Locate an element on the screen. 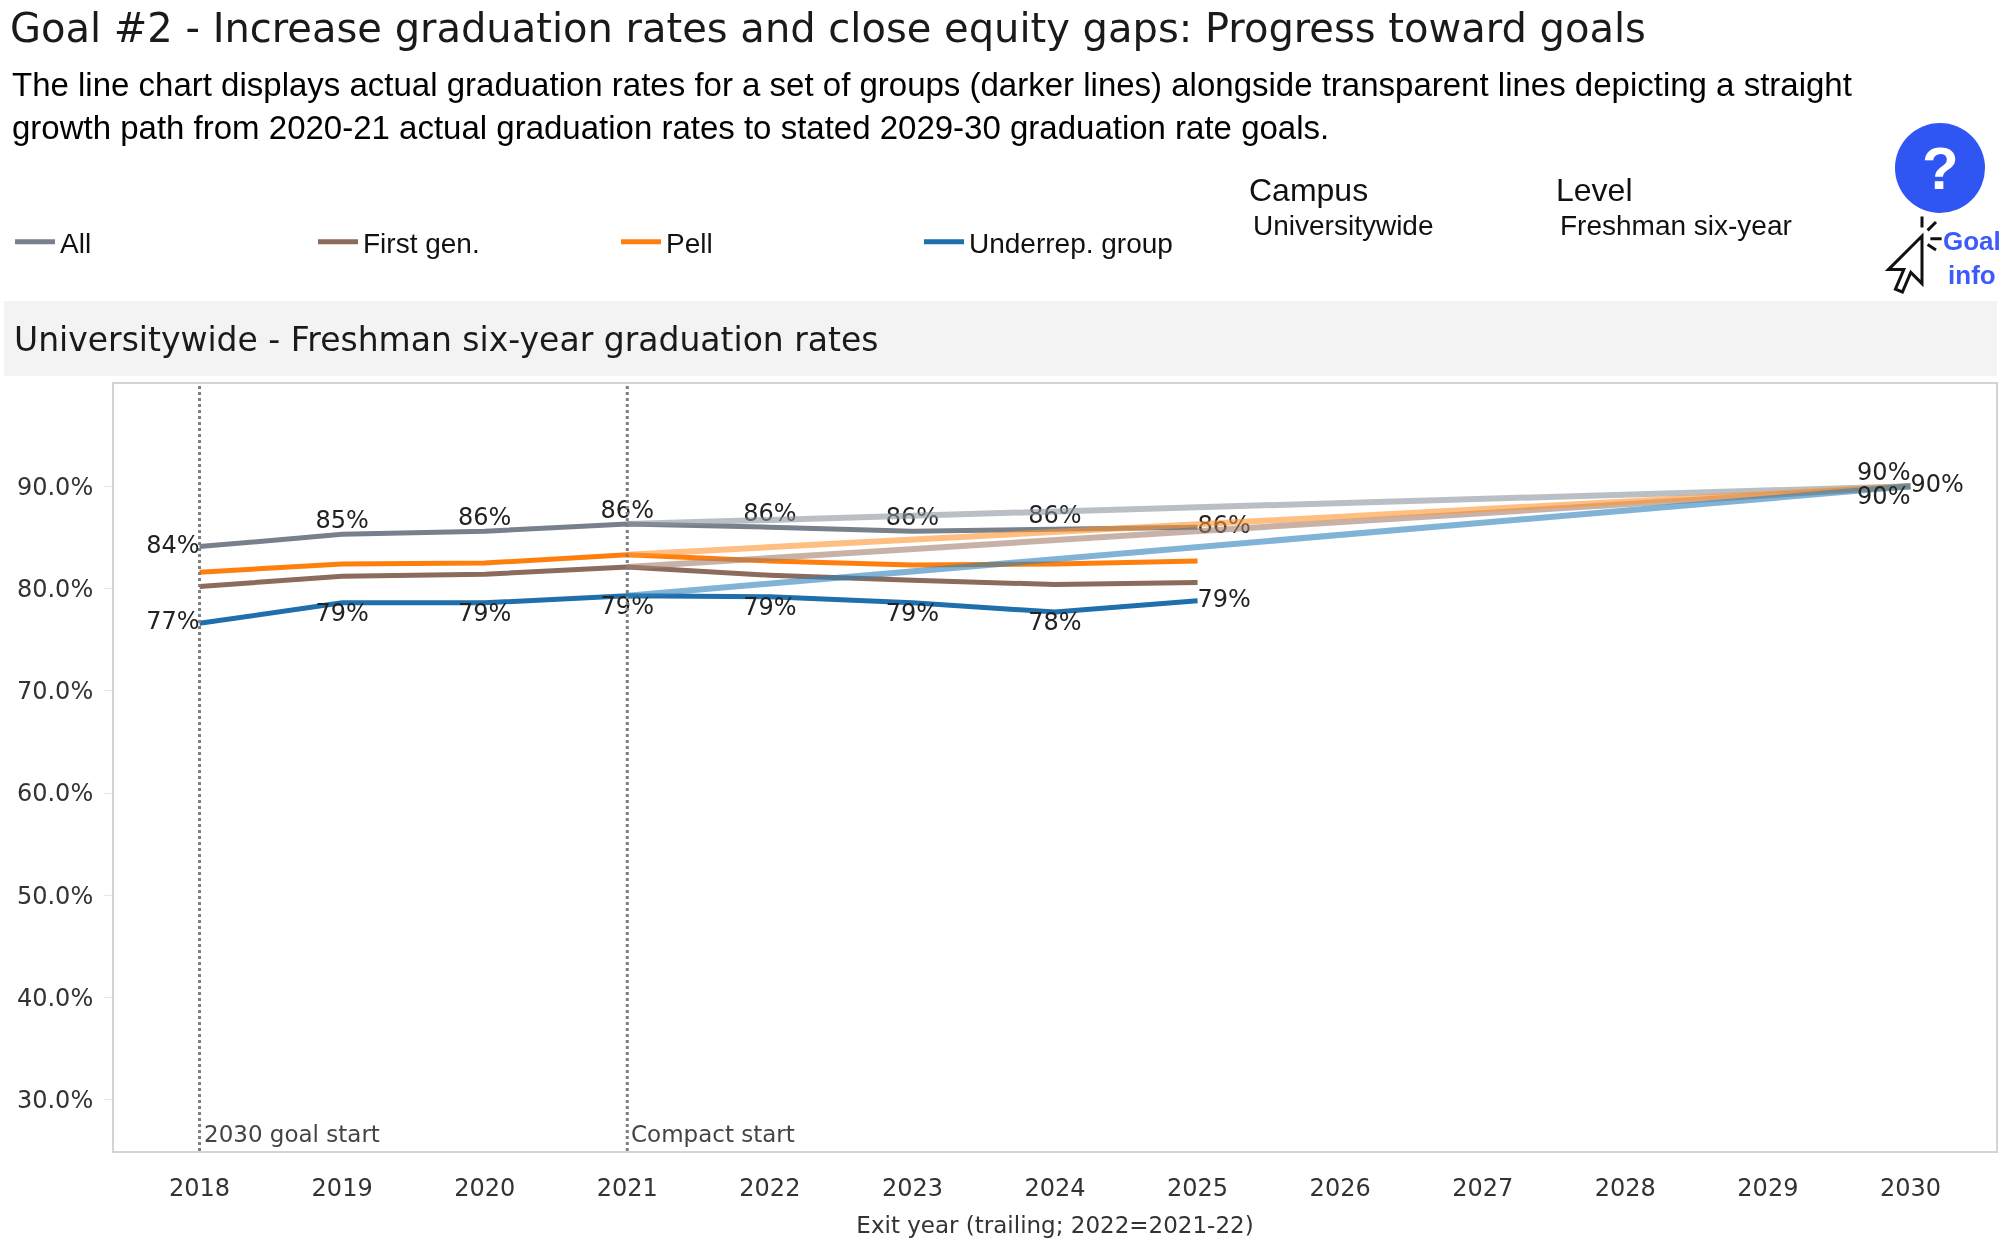 This screenshot has width=2010, height=1250. x-tick-label: 2019 is located at coordinates (342, 1187).